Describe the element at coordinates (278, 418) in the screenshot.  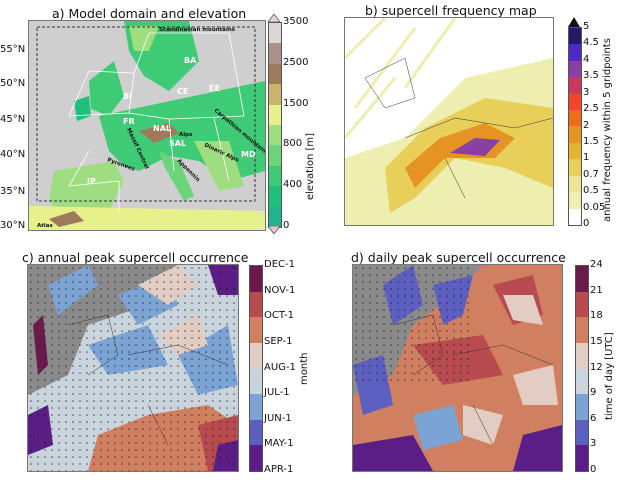
I see `colorbar-tick: JUN-1` at that location.